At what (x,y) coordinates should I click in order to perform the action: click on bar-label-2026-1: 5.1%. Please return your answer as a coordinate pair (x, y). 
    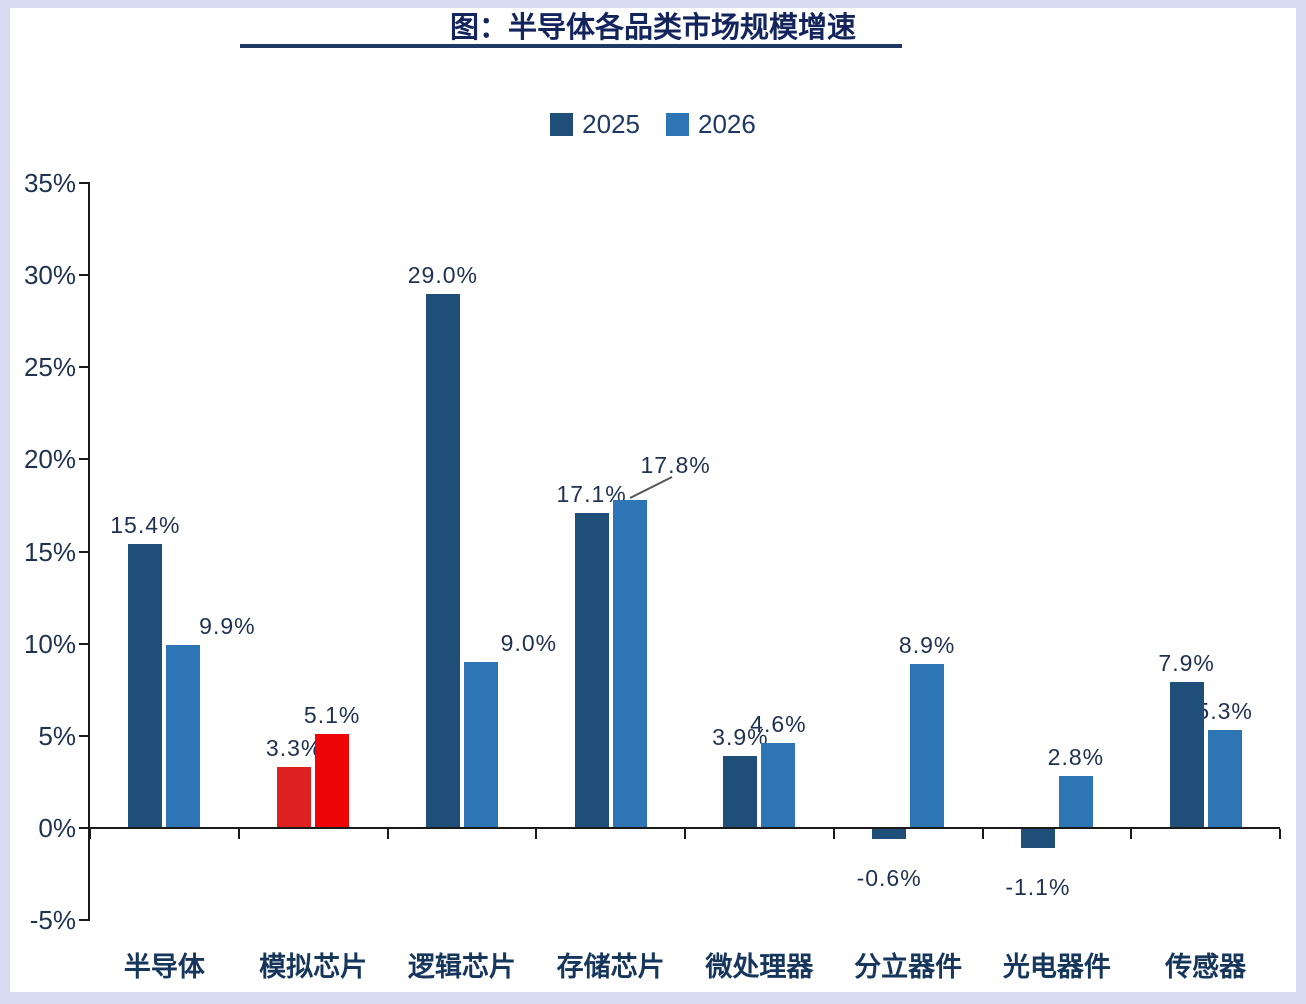
    Looking at the image, I should click on (332, 714).